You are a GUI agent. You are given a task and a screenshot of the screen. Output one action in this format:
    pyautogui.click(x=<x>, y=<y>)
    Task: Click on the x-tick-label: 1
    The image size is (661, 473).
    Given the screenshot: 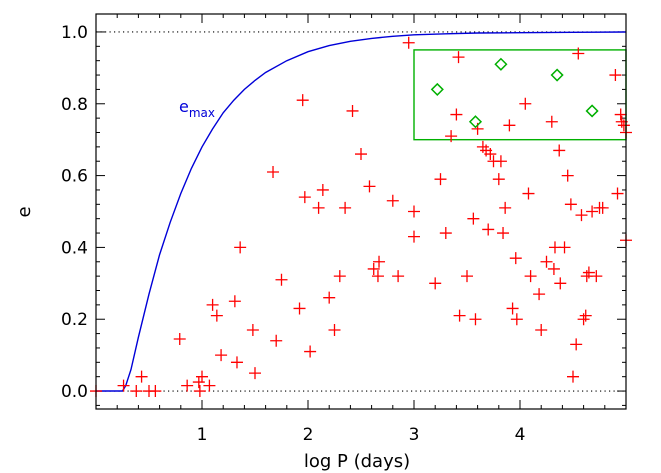 What is the action you would take?
    pyautogui.click(x=202, y=435)
    